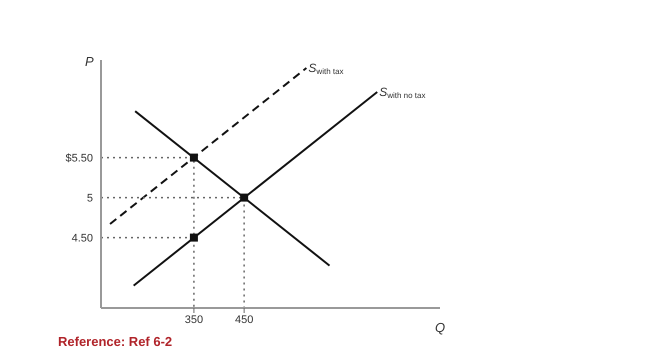  Describe the element at coordinates (89, 61) in the screenshot. I see `y-axis-title: P` at that location.